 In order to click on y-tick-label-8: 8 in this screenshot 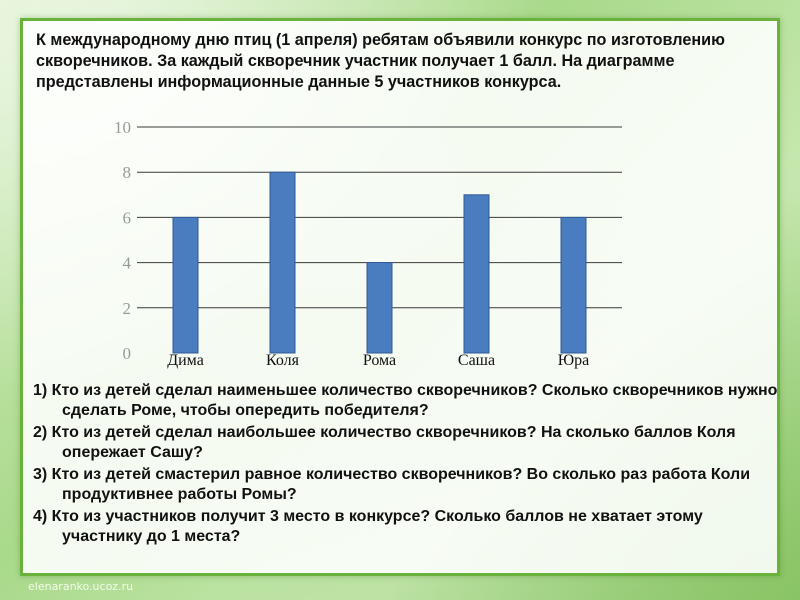, I will do `click(127, 172)`.